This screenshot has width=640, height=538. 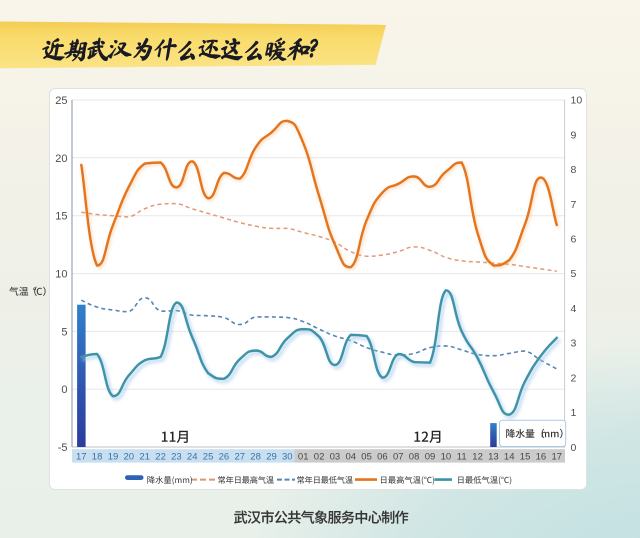 I want to click on svg-text: 30, so click(x=287, y=456).